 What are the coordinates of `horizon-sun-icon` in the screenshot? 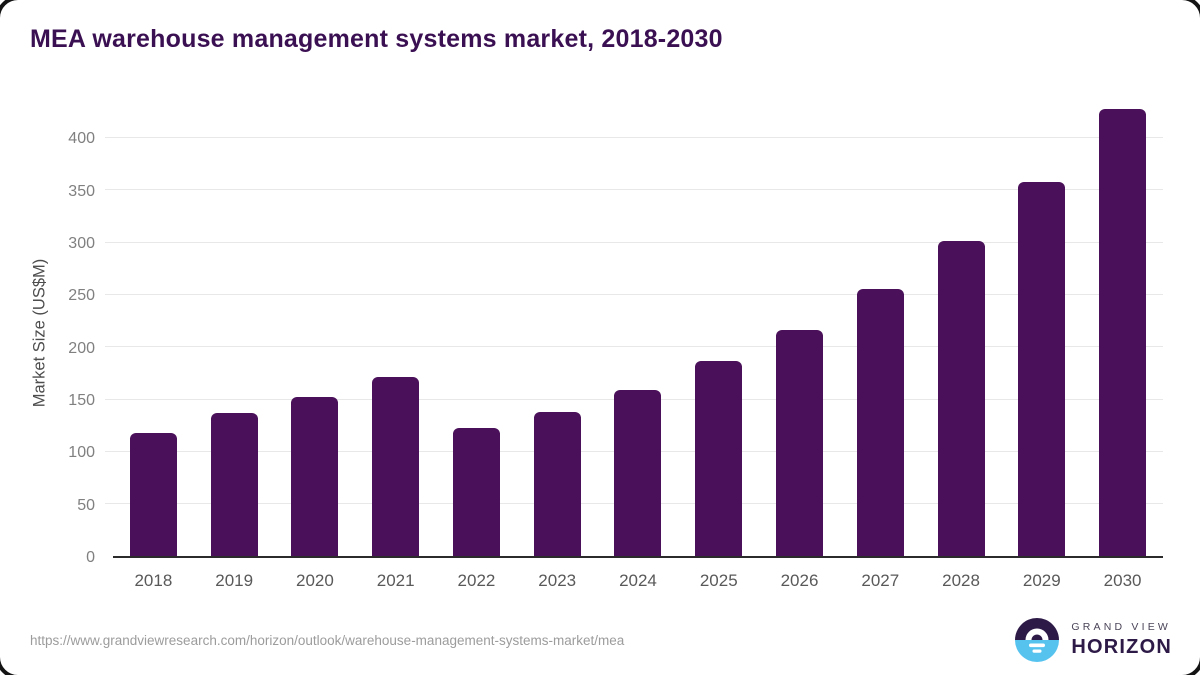 It's located at (1037, 640).